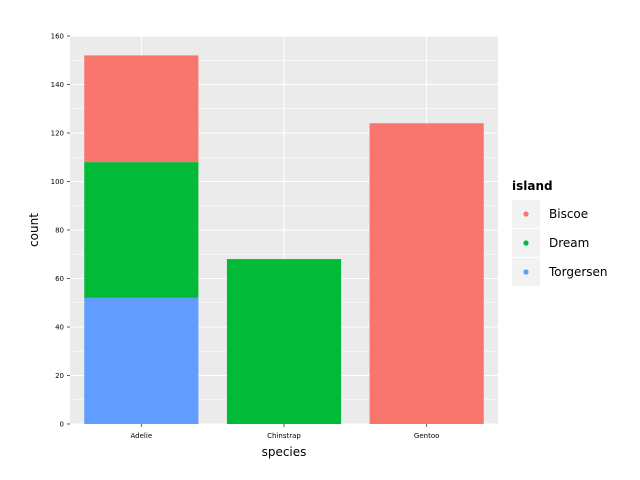  What do you see at coordinates (57, 37) in the screenshot?
I see `y-tick-label: 160` at bounding box center [57, 37].